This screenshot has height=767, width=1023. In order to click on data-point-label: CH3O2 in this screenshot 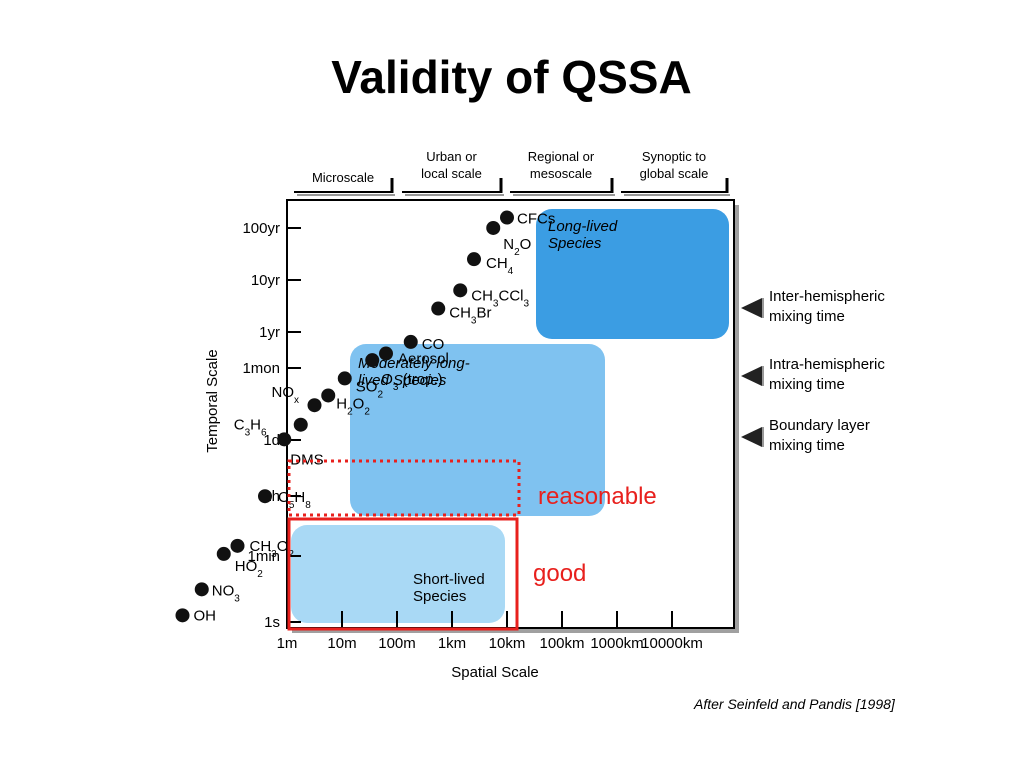, I will do `click(272, 549)`.